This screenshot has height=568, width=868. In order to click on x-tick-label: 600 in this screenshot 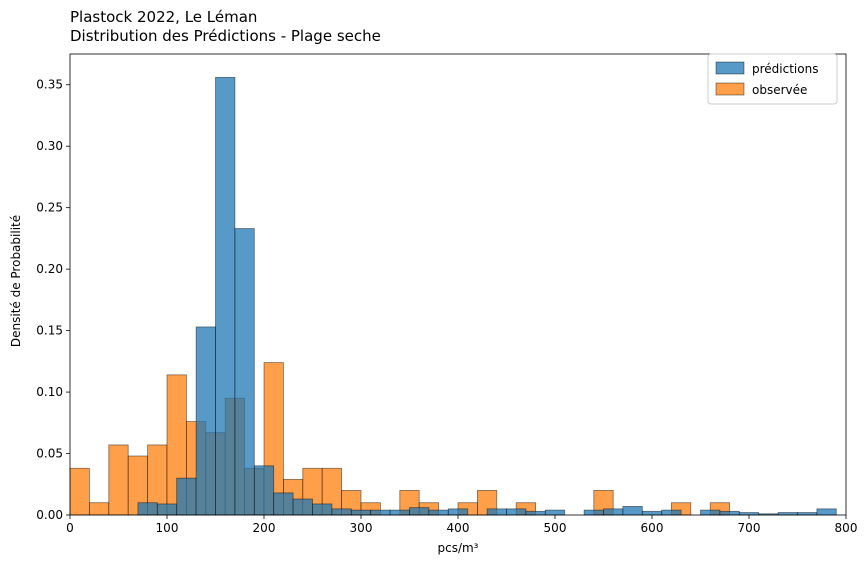, I will do `click(652, 528)`.